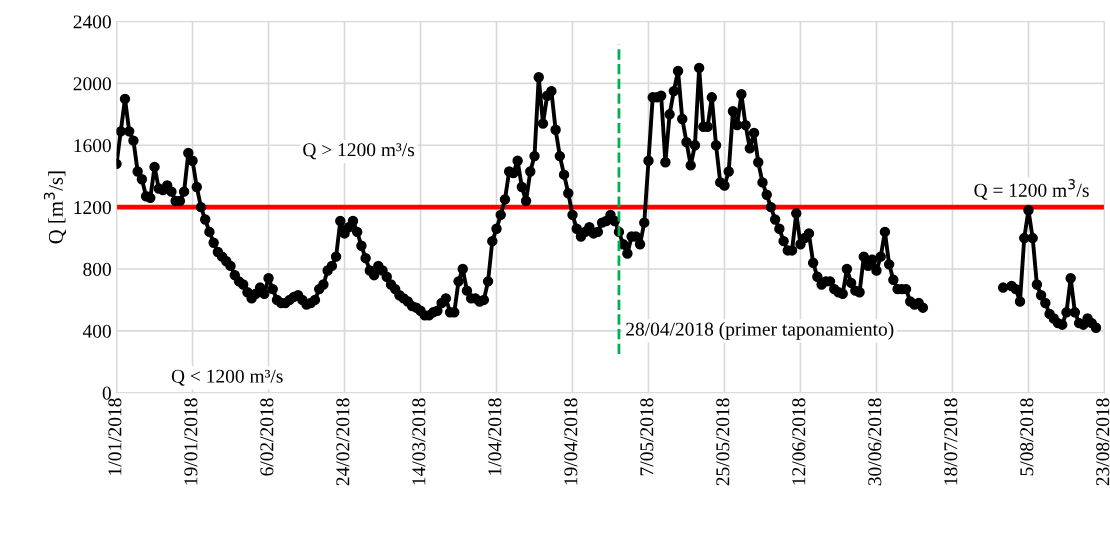 This screenshot has width=1110, height=538. Describe the element at coordinates (267, 437) in the screenshot. I see `x-tick-label: 6/02/2018` at that location.